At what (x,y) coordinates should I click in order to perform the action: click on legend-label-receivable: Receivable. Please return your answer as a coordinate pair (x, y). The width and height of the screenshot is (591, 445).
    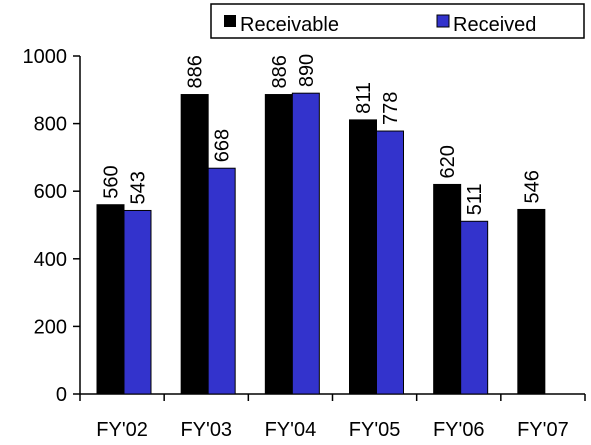
    Looking at the image, I should click on (289, 25).